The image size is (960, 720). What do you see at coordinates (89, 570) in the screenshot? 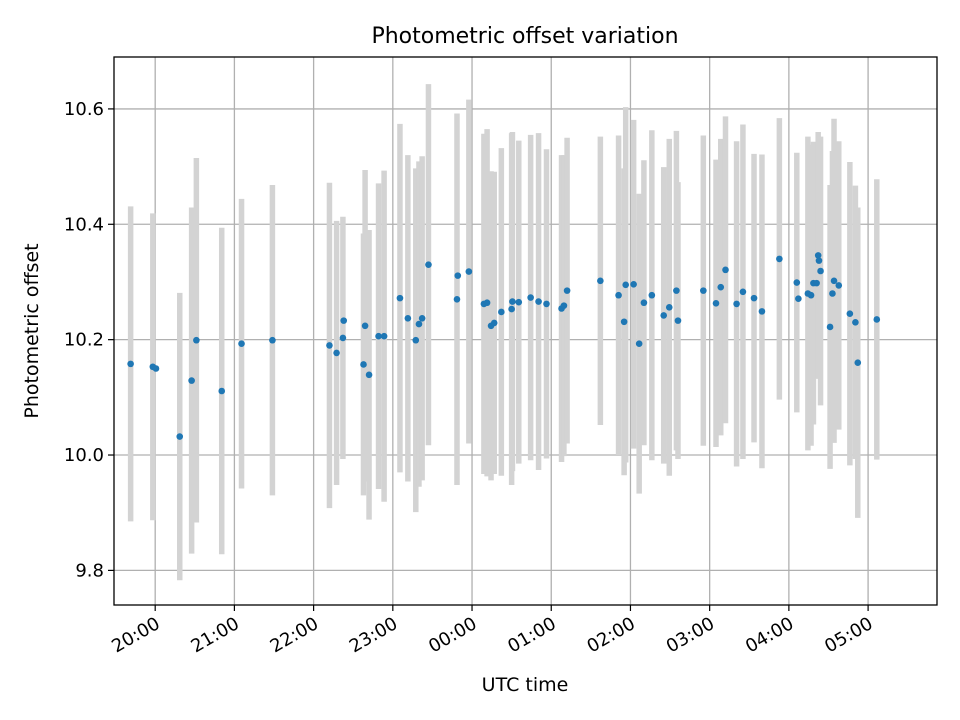
I see `y-tick-label: 9.8` at bounding box center [89, 570].